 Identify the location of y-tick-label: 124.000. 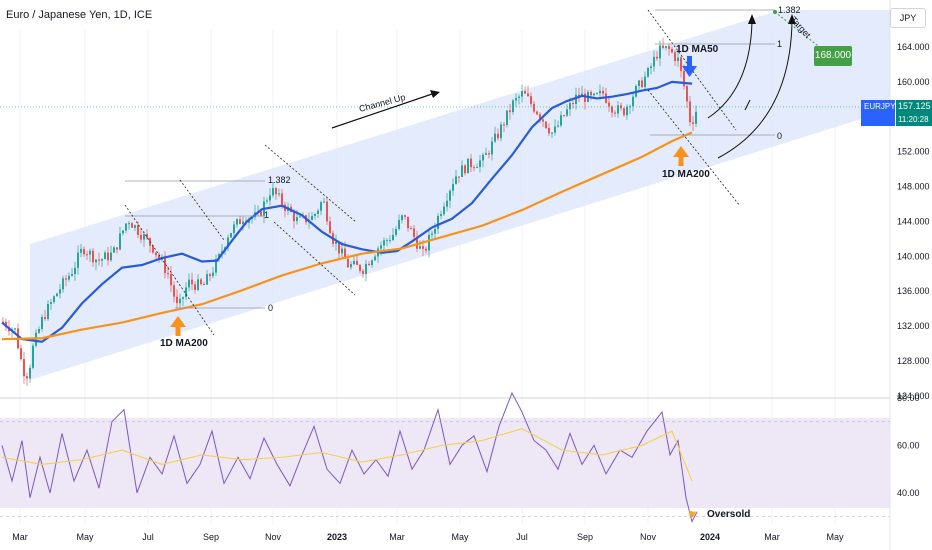
(913, 396).